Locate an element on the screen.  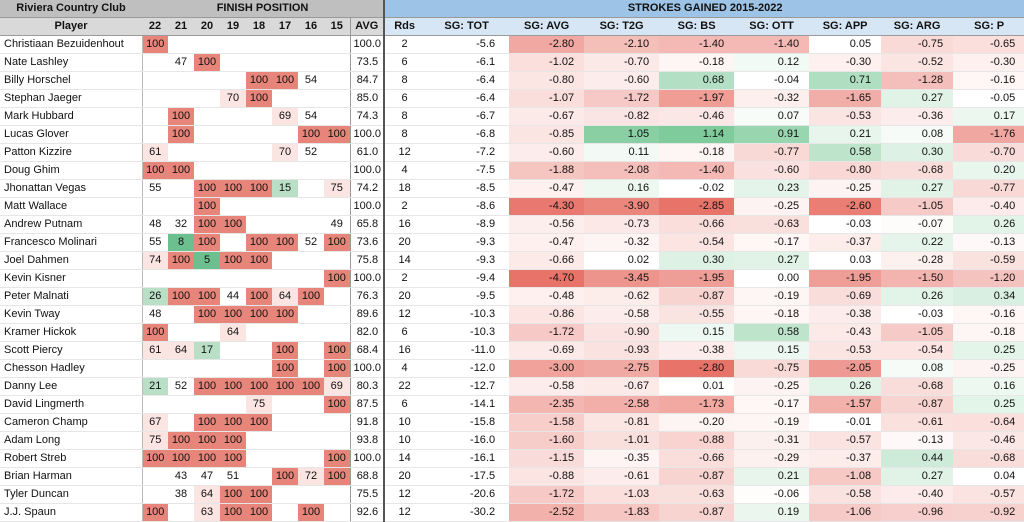
sg-total-cell: -16.0 is located at coordinates (467, 441).